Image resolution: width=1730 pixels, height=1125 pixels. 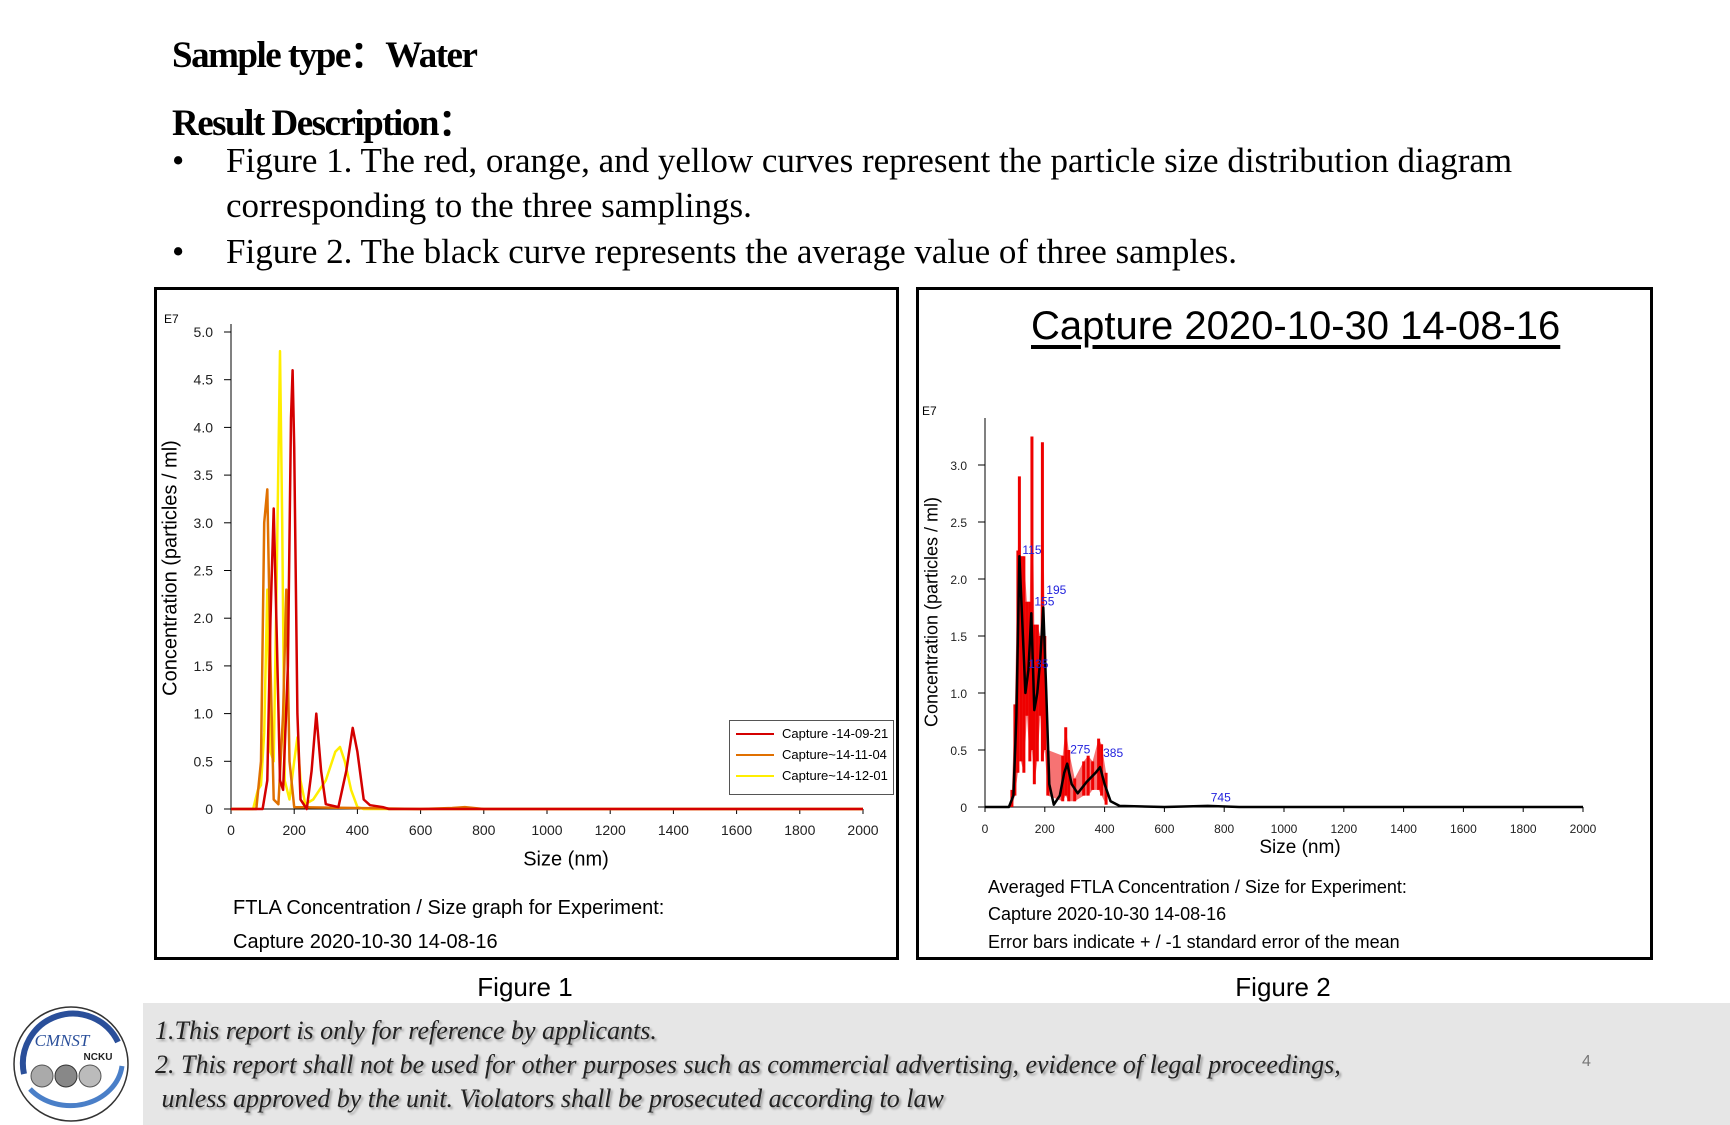 What do you see at coordinates (489, 205) in the screenshot?
I see `bullet-text: corresponding to the three samplings.` at bounding box center [489, 205].